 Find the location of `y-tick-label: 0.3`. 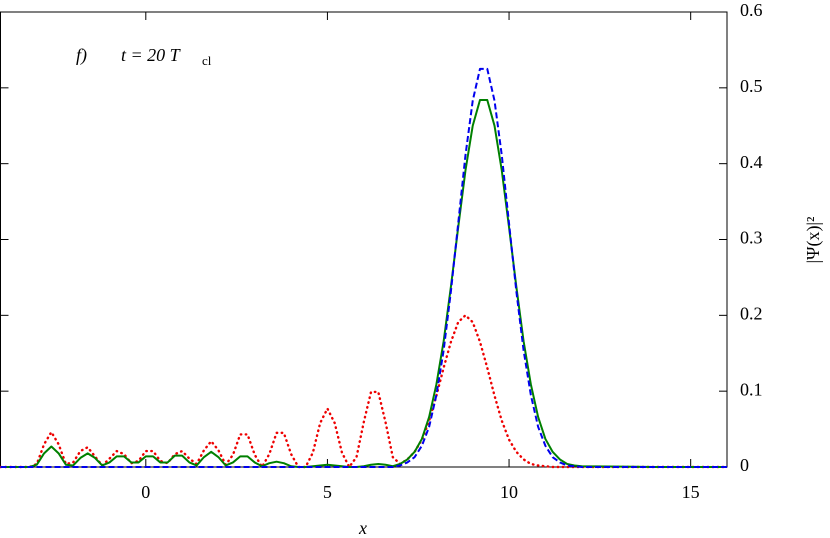

y-tick-label: 0.3 is located at coordinates (751, 238).